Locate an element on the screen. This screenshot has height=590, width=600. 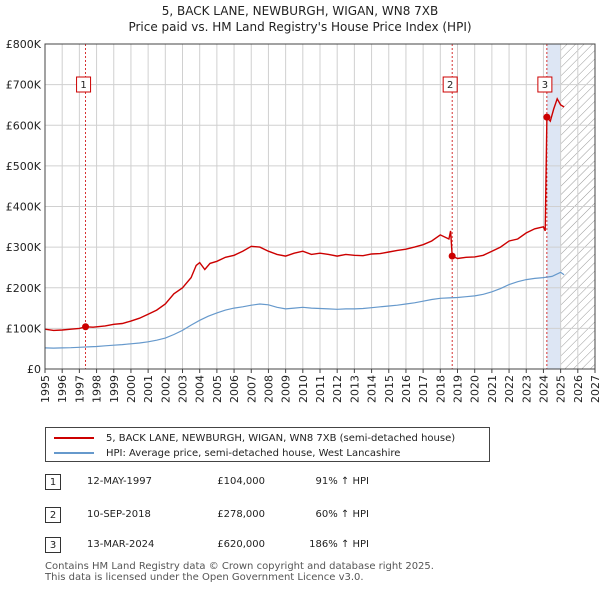
y-tick-label: £800K is located at coordinates (24, 44).